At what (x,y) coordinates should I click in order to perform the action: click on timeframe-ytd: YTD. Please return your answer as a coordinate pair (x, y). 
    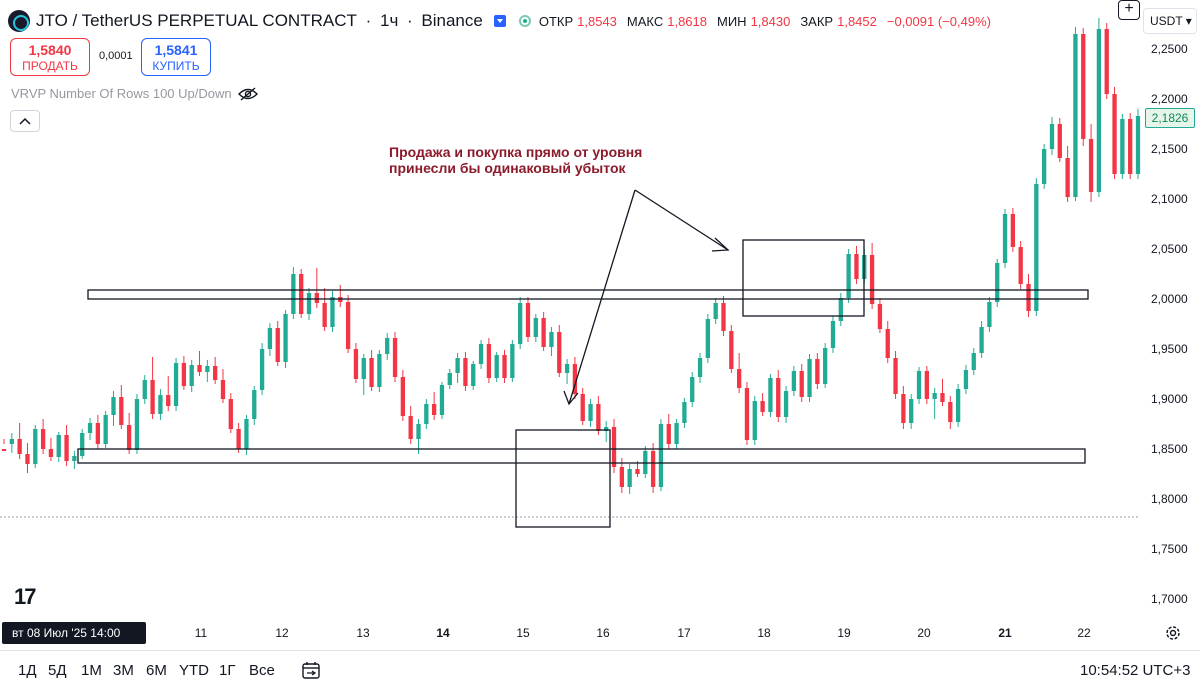
    Looking at the image, I should click on (194, 670).